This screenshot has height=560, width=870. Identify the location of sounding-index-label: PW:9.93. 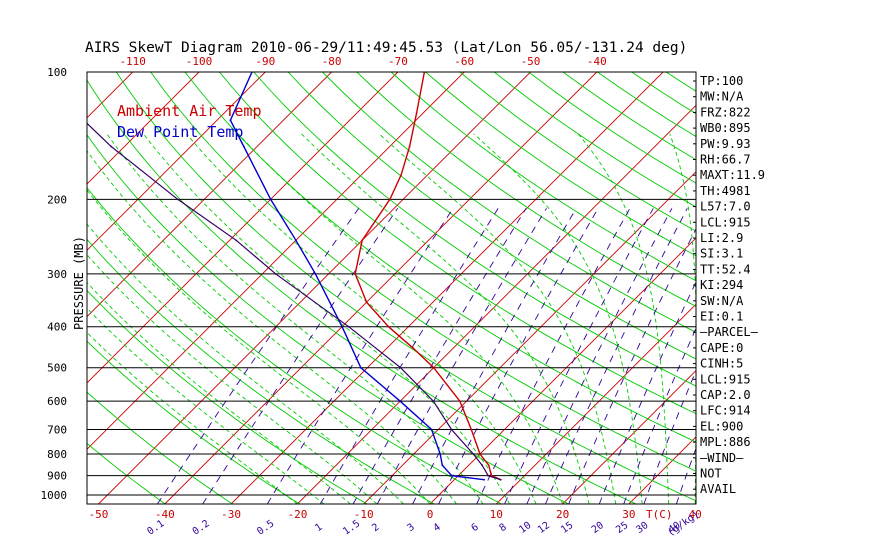
(725, 144).